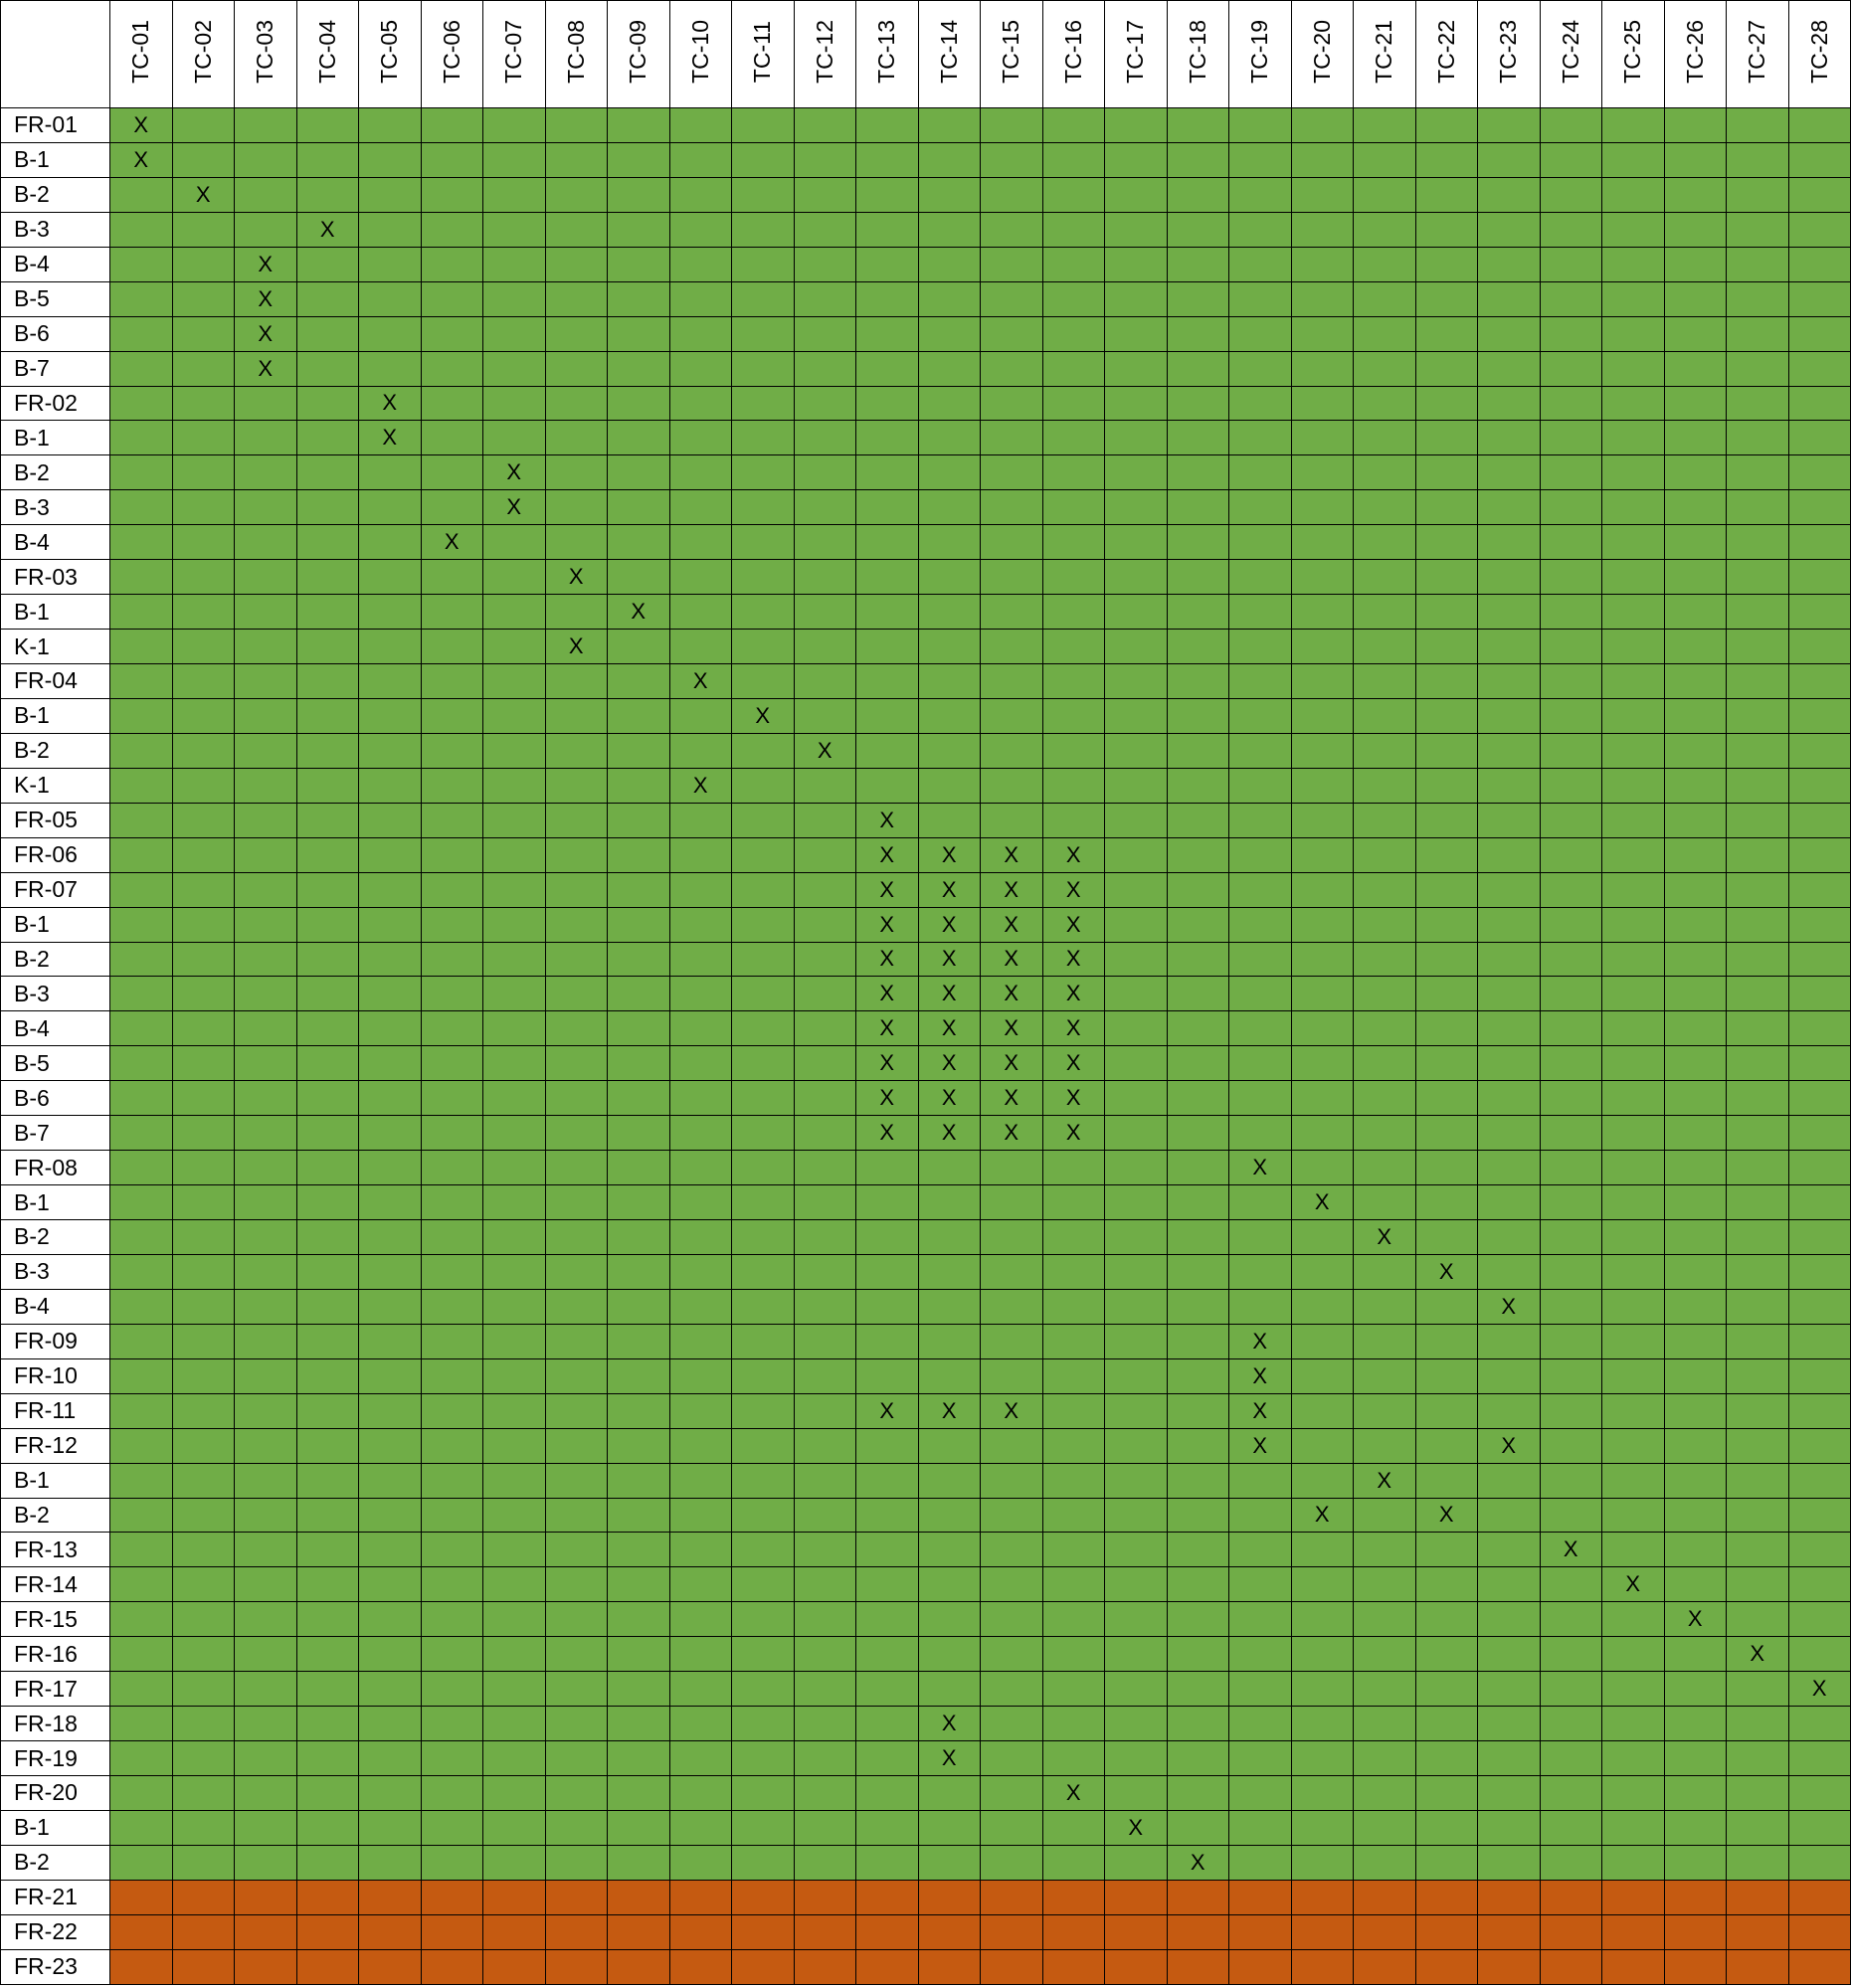 The image size is (1851, 1988). What do you see at coordinates (203, 54) in the screenshot?
I see `column-header: TC-02` at bounding box center [203, 54].